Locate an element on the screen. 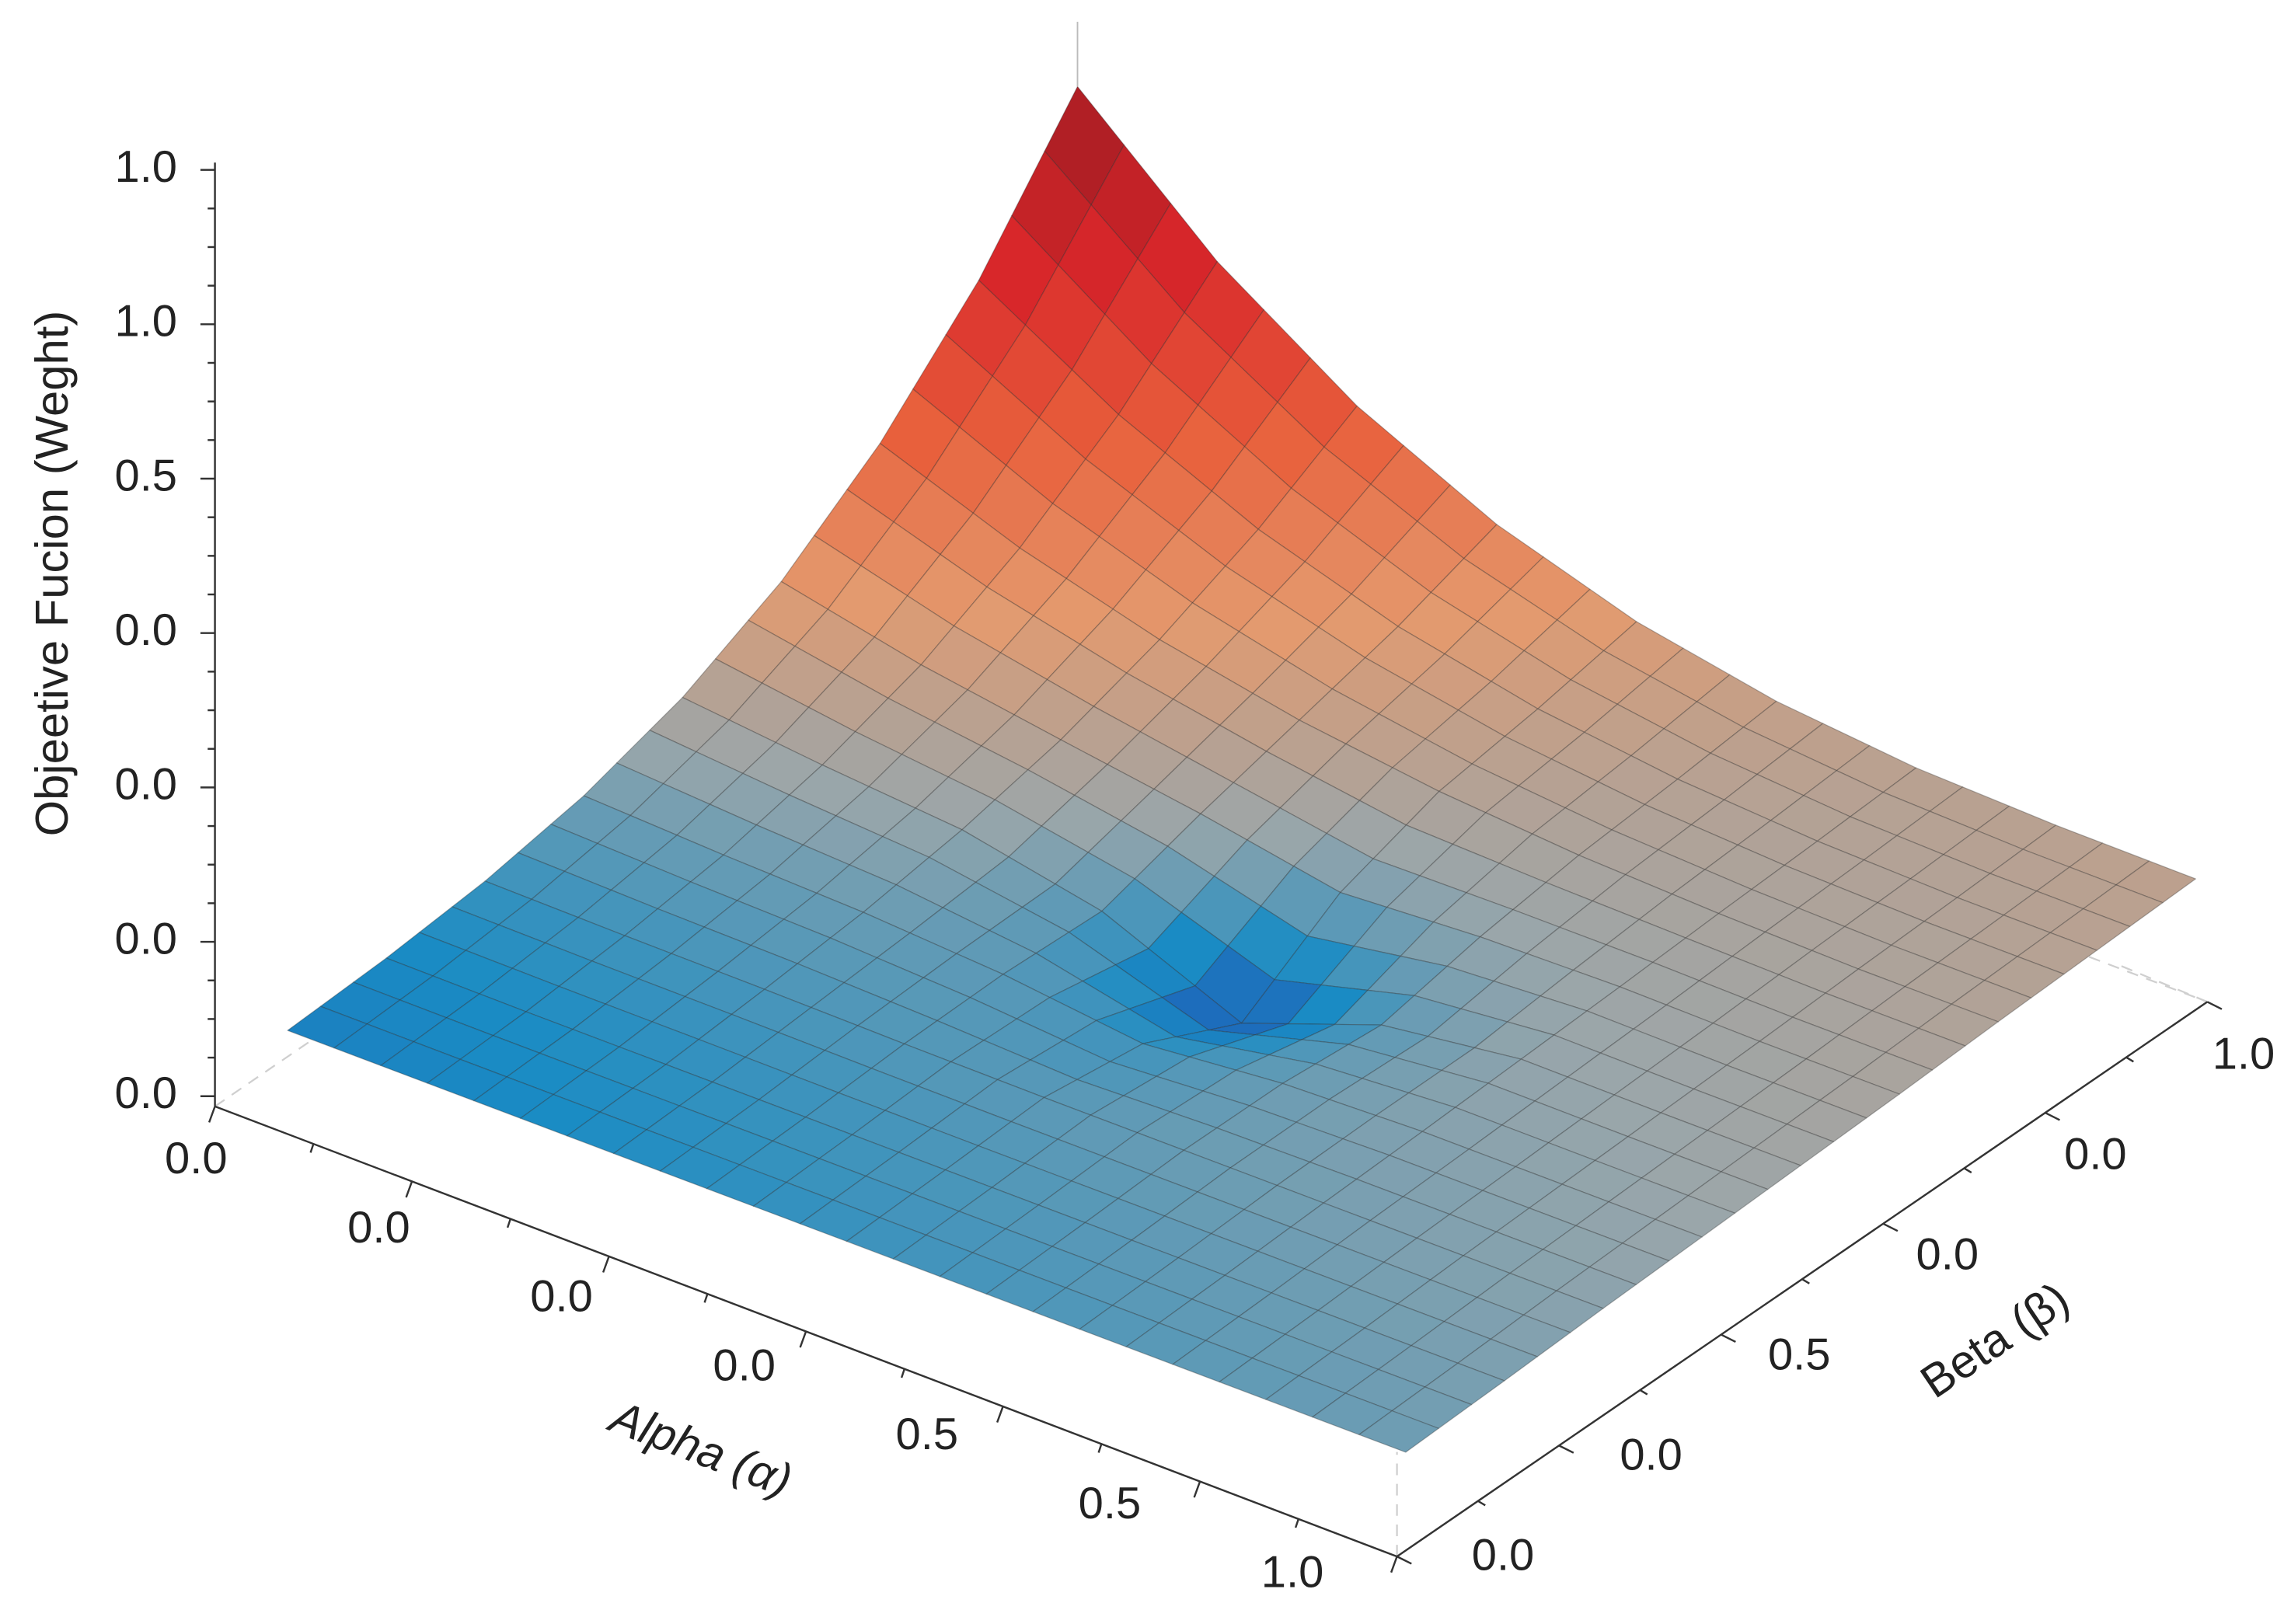 The height and width of the screenshot is (1624, 2277). z-tick-label: 0.5 is located at coordinates (146, 475).